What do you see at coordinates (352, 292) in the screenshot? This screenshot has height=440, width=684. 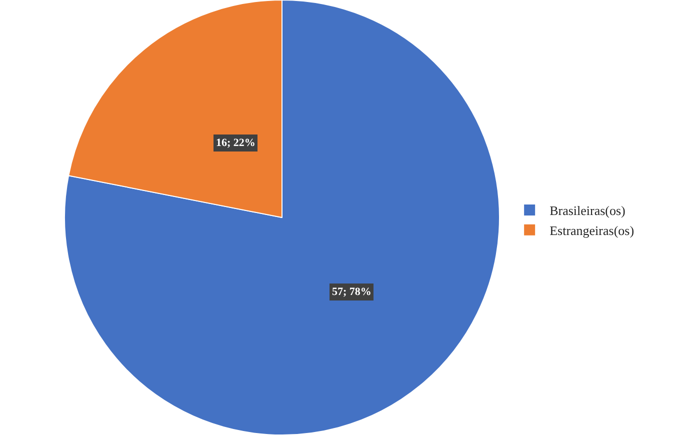 I see `data-label: 57; 78%` at bounding box center [352, 292].